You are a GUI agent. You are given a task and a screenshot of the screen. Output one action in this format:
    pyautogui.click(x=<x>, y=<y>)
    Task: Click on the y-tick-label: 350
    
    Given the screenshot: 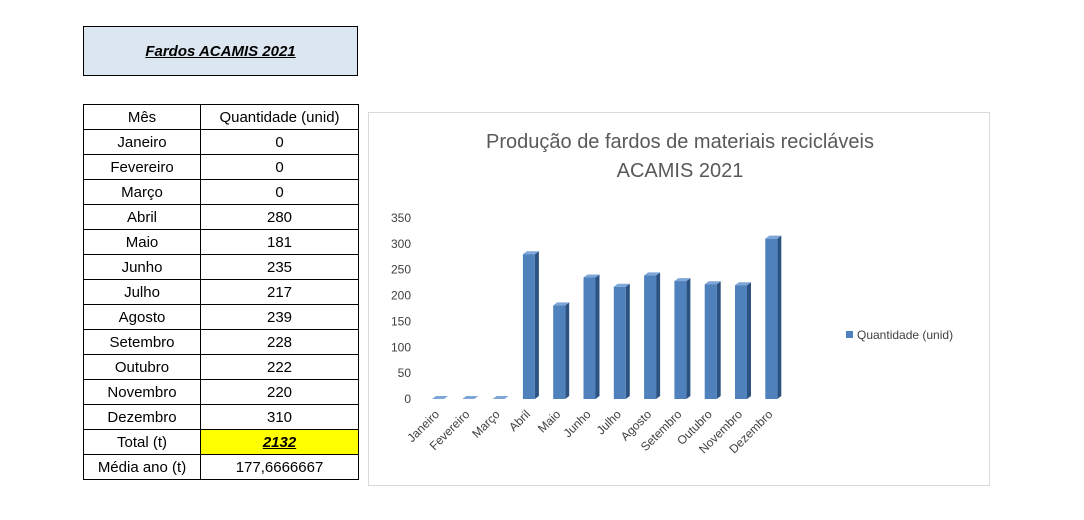 What is the action you would take?
    pyautogui.click(x=401, y=218)
    